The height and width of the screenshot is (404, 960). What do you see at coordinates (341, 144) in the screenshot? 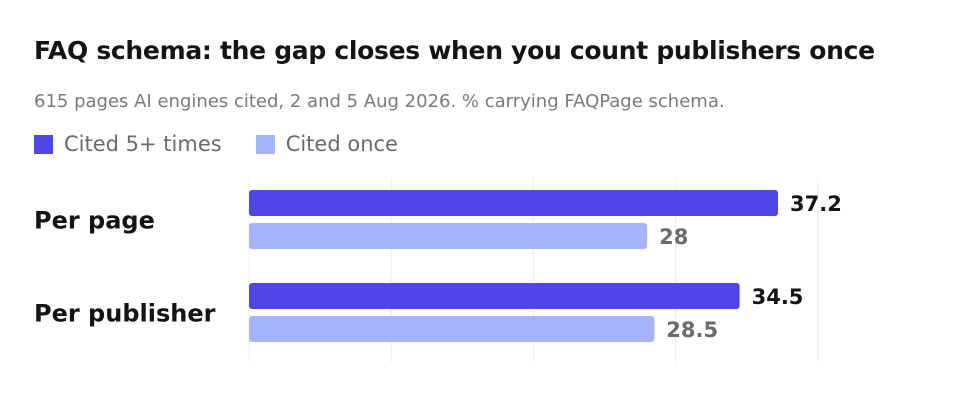
I see `legend-label-series-2: Cited once` at bounding box center [341, 144].